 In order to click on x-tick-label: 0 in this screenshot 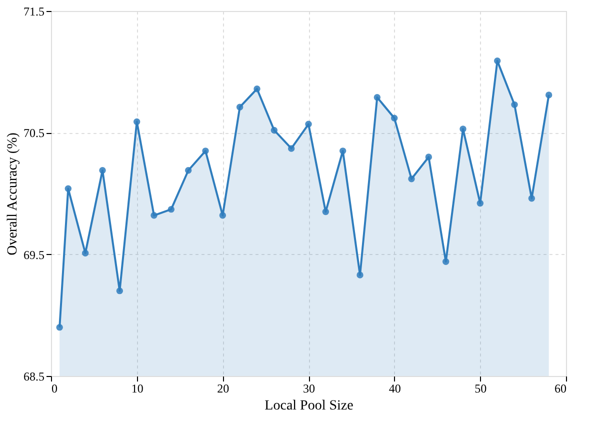, I will do `click(55, 389)`.